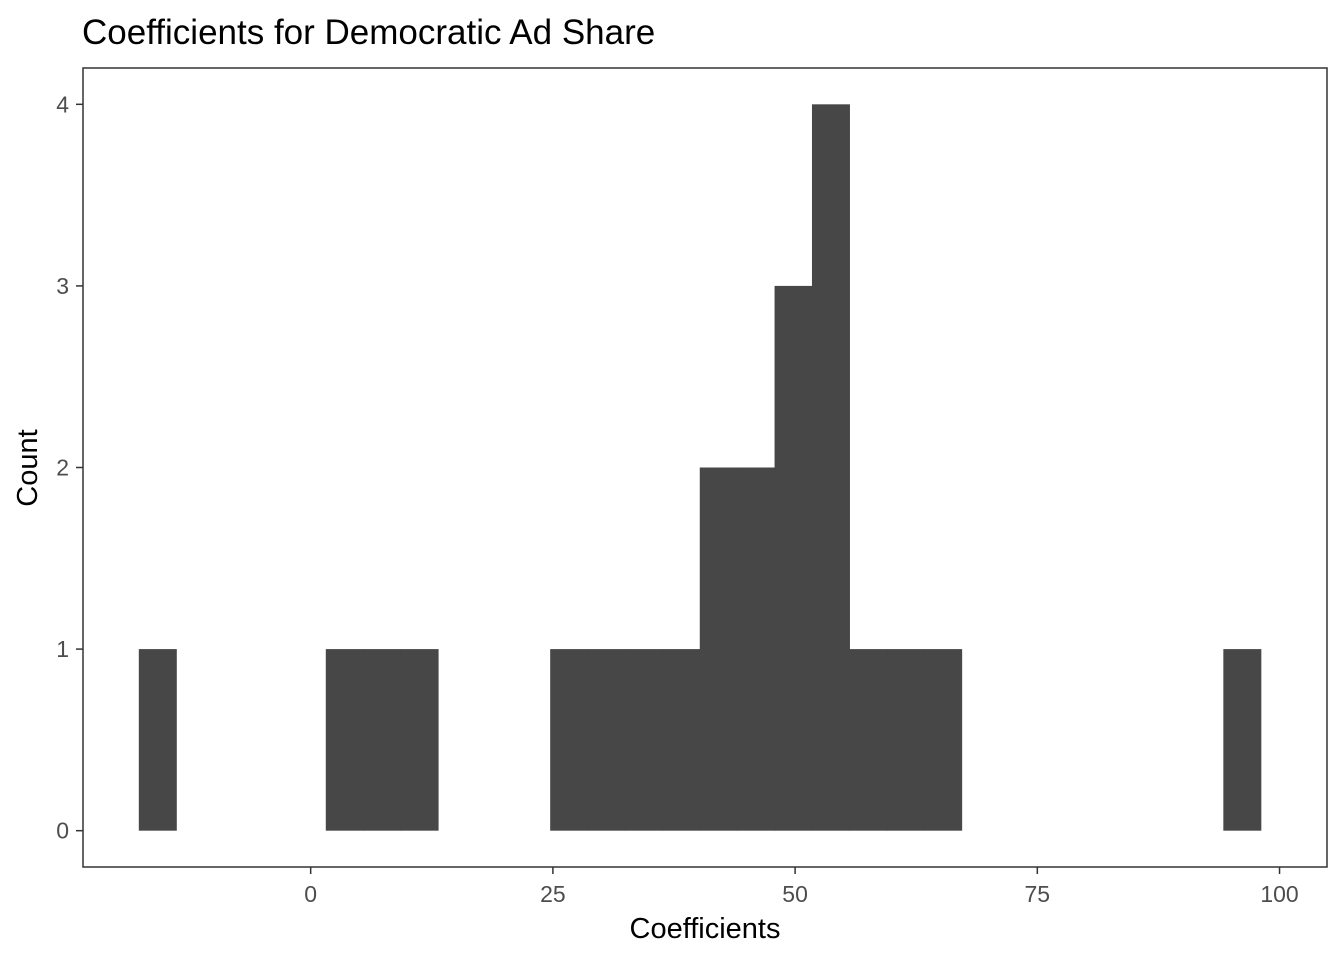 Image resolution: width=1344 pixels, height=960 pixels. What do you see at coordinates (1038, 894) in the screenshot?
I see `x-tick-label-75: 75` at bounding box center [1038, 894].